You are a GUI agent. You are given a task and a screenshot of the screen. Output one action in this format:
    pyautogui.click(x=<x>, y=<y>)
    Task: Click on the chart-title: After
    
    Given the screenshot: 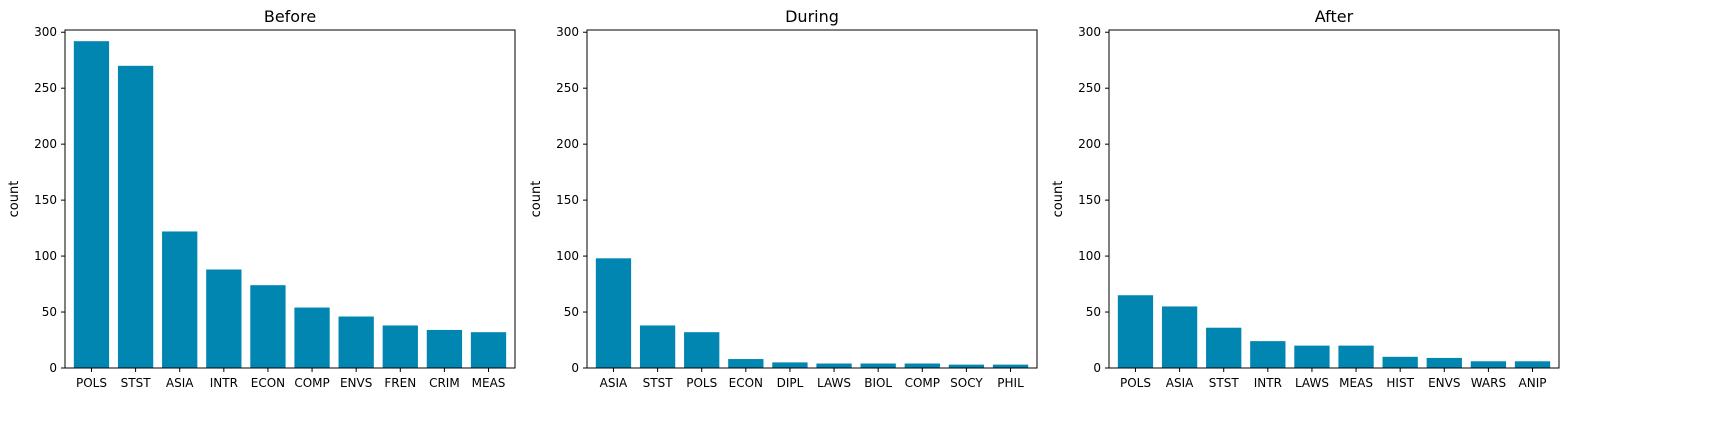 What is the action you would take?
    pyautogui.click(x=1334, y=16)
    